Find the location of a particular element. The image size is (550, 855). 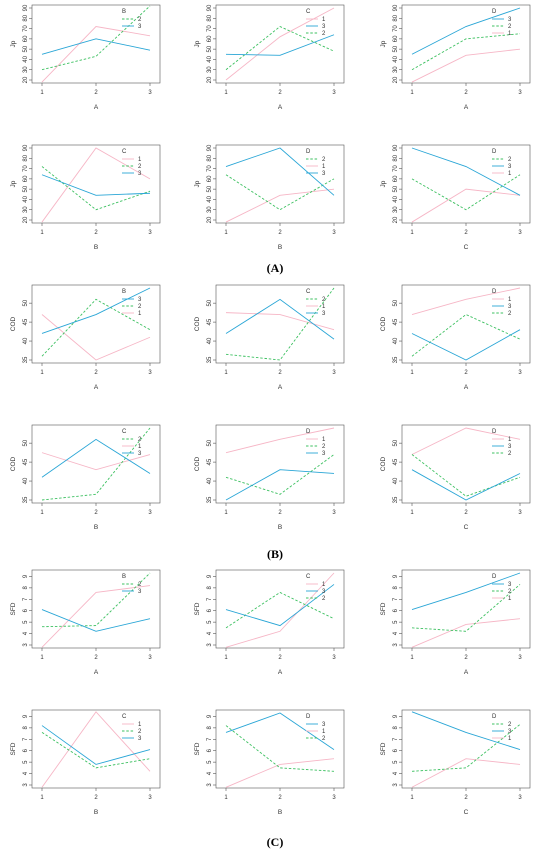

y-tick-label: 70 is located at coordinates (396, 28).